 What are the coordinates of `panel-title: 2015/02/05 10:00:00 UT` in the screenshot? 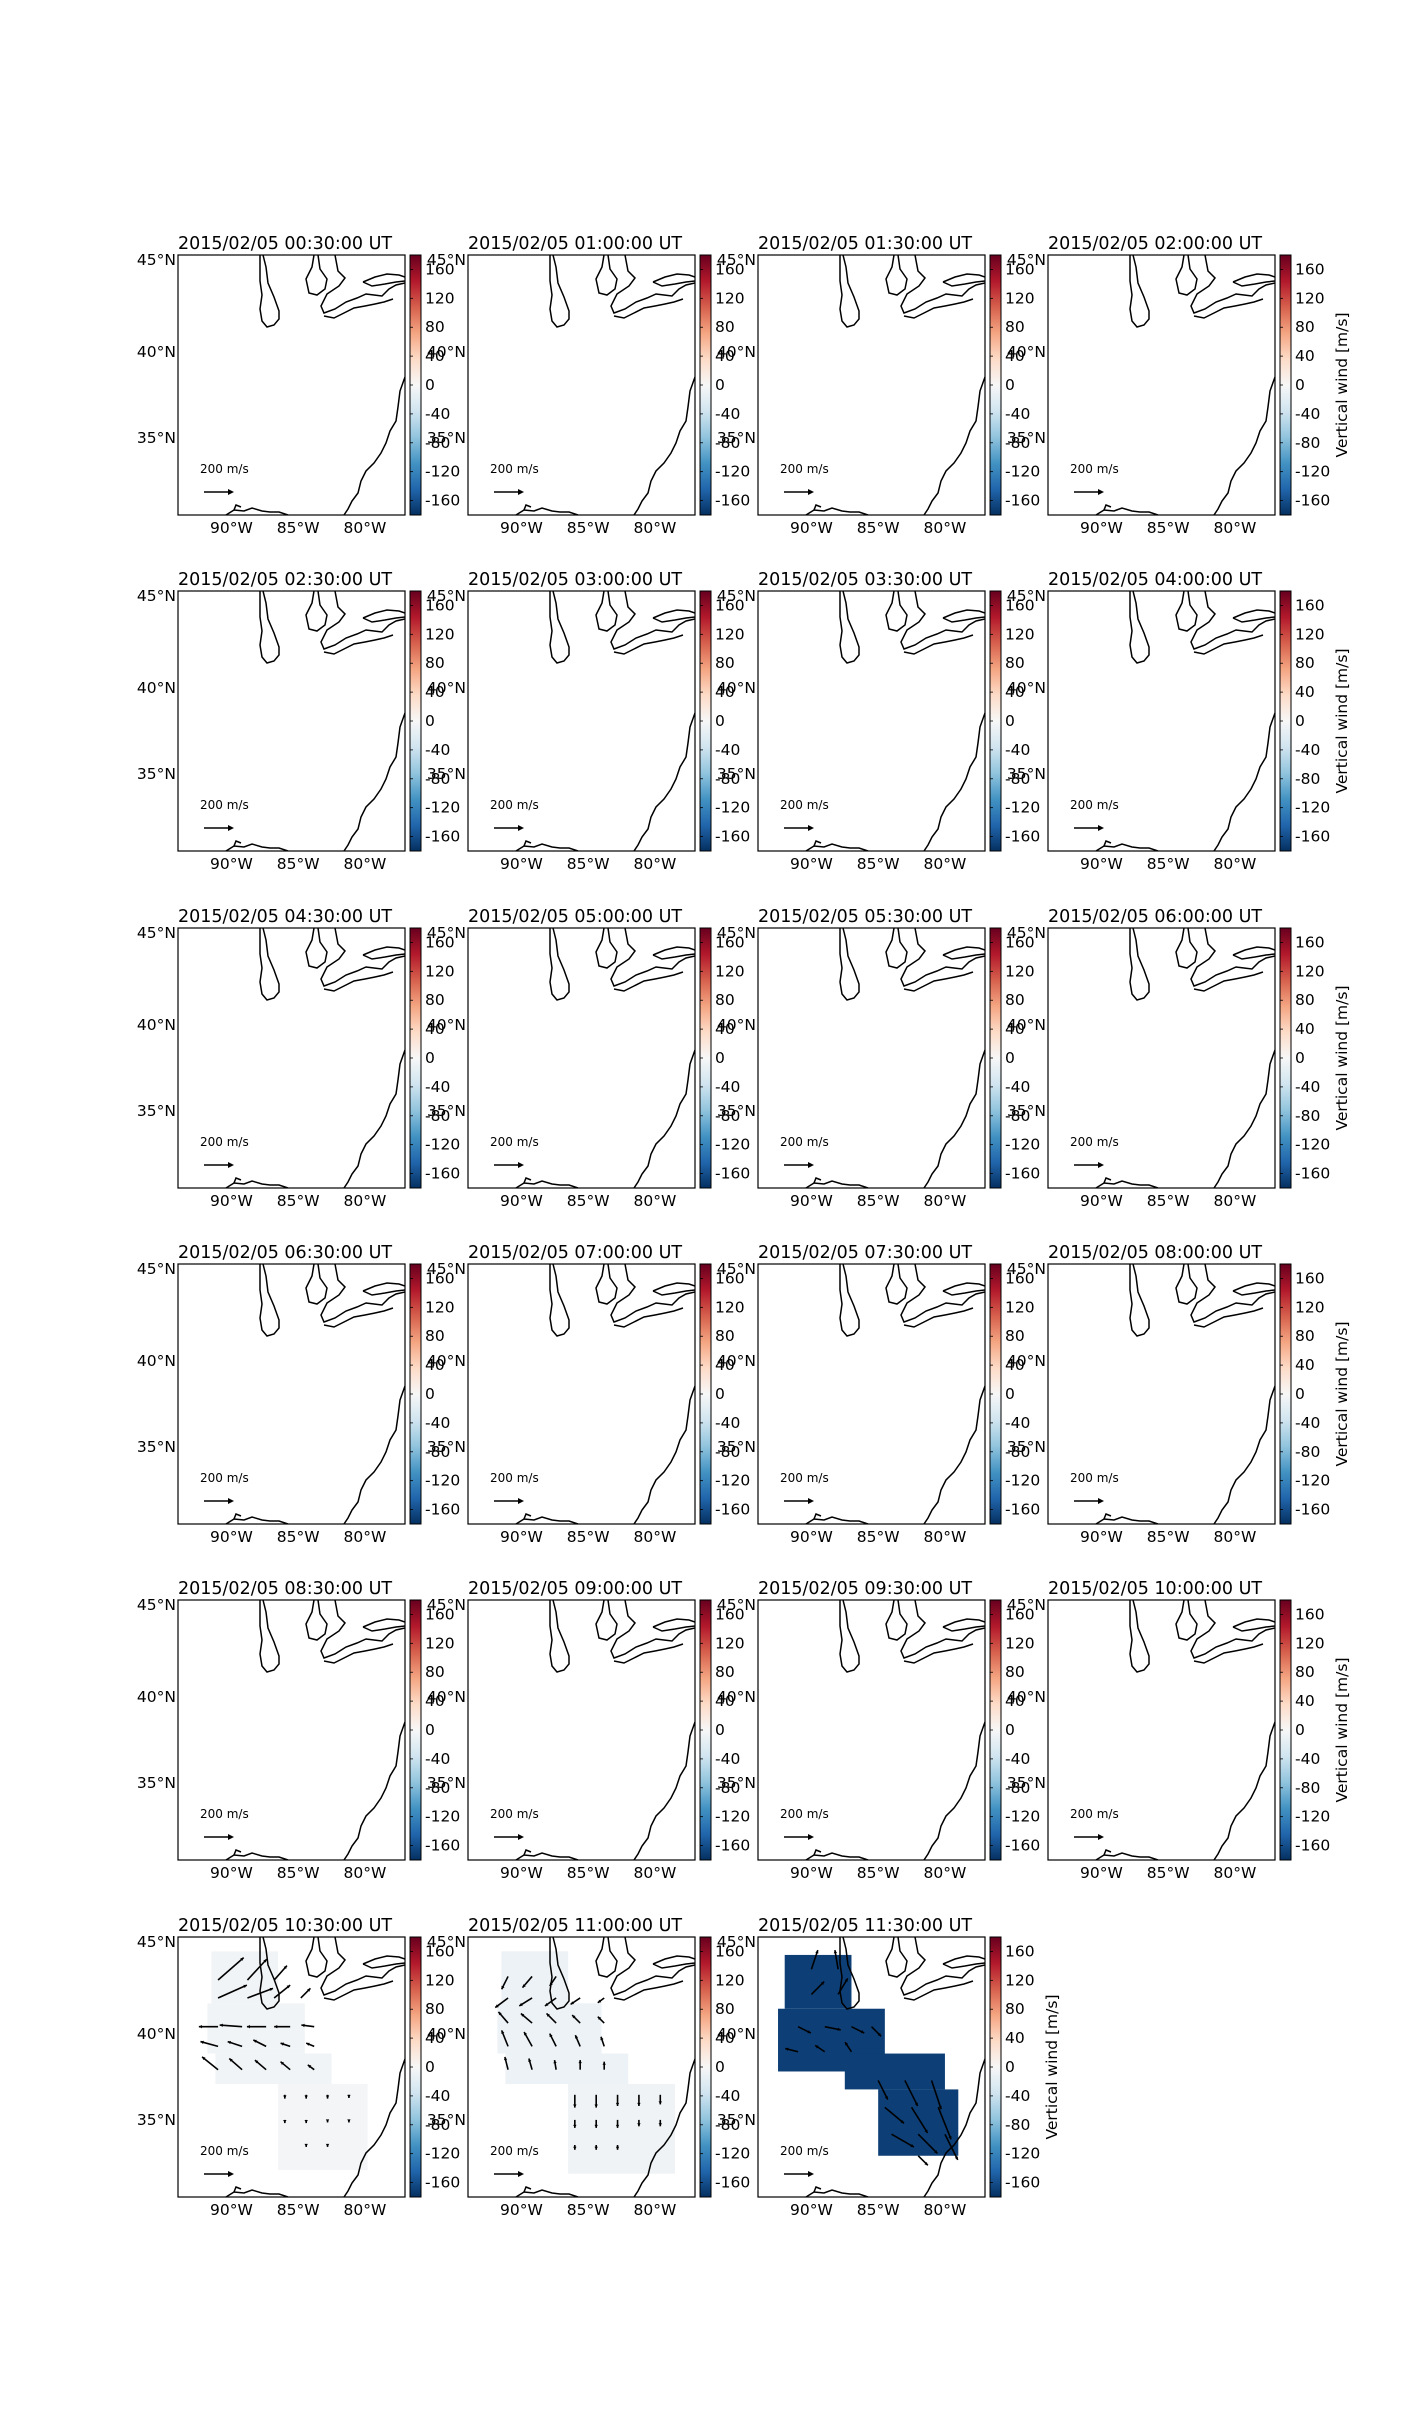 It's located at (1155, 1589).